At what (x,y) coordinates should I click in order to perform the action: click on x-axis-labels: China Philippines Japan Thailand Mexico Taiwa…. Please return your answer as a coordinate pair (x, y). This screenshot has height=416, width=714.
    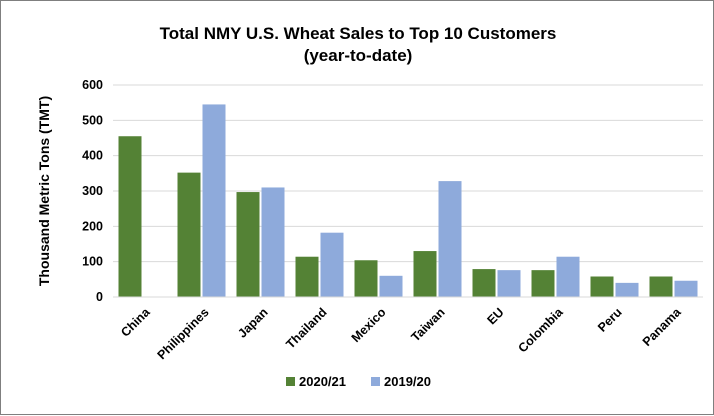
    Looking at the image, I should click on (401, 333).